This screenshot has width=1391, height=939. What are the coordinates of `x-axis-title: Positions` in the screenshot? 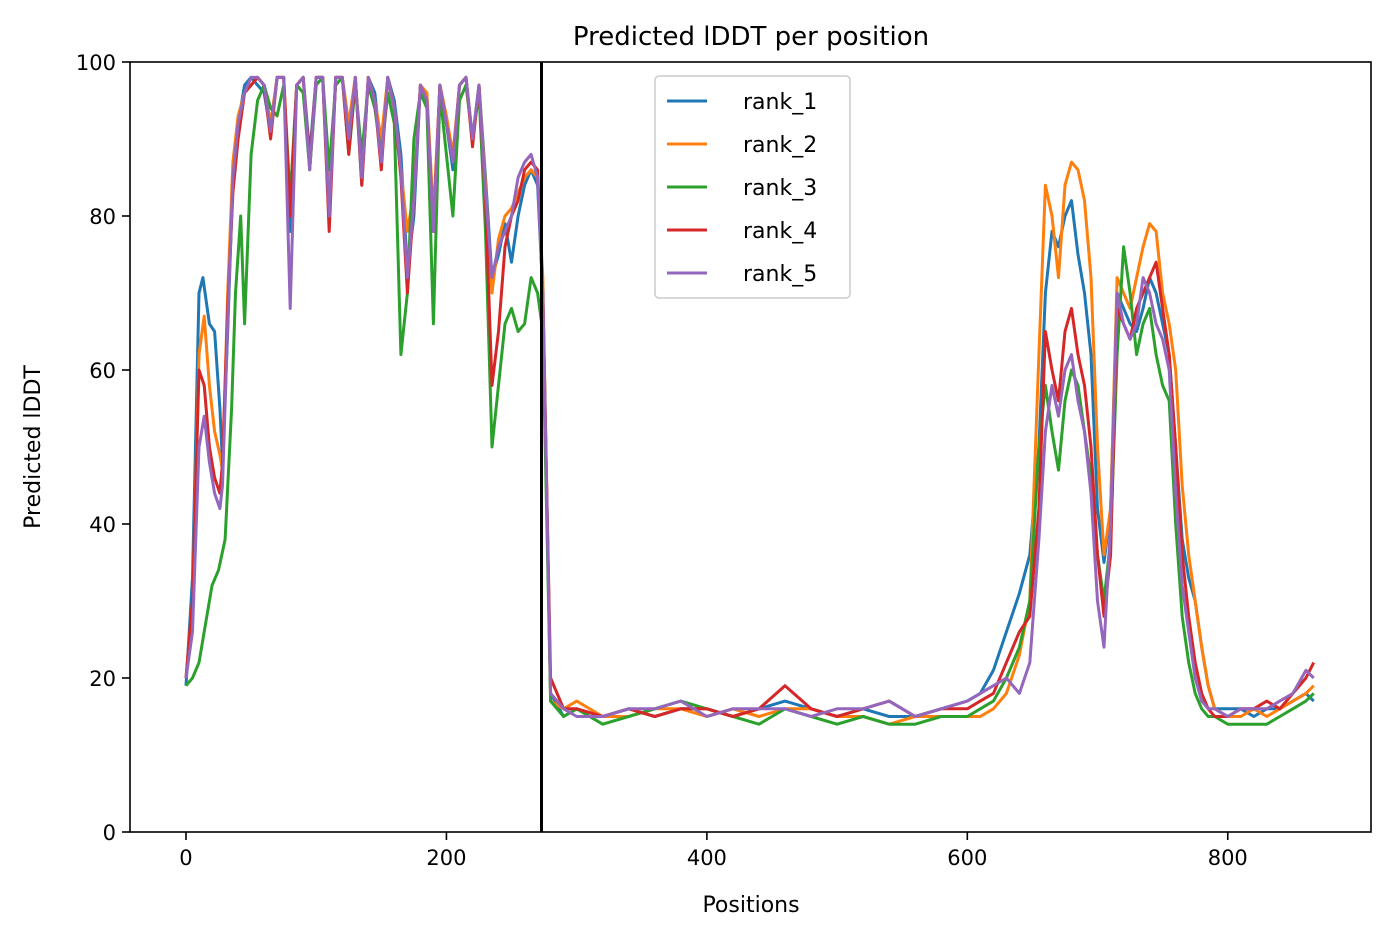 It's located at (750, 905).